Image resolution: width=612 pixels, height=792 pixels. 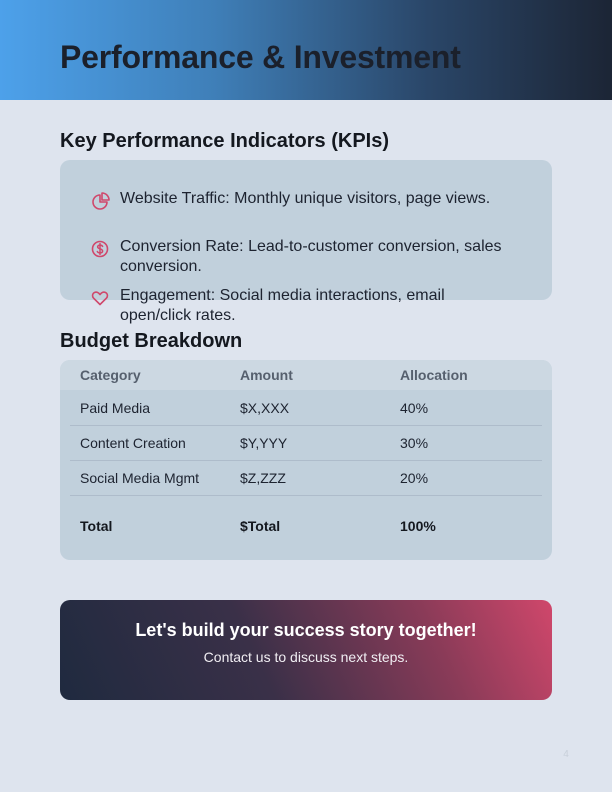 I want to click on header-banner: Performance & Investment, so click(x=306, y=50).